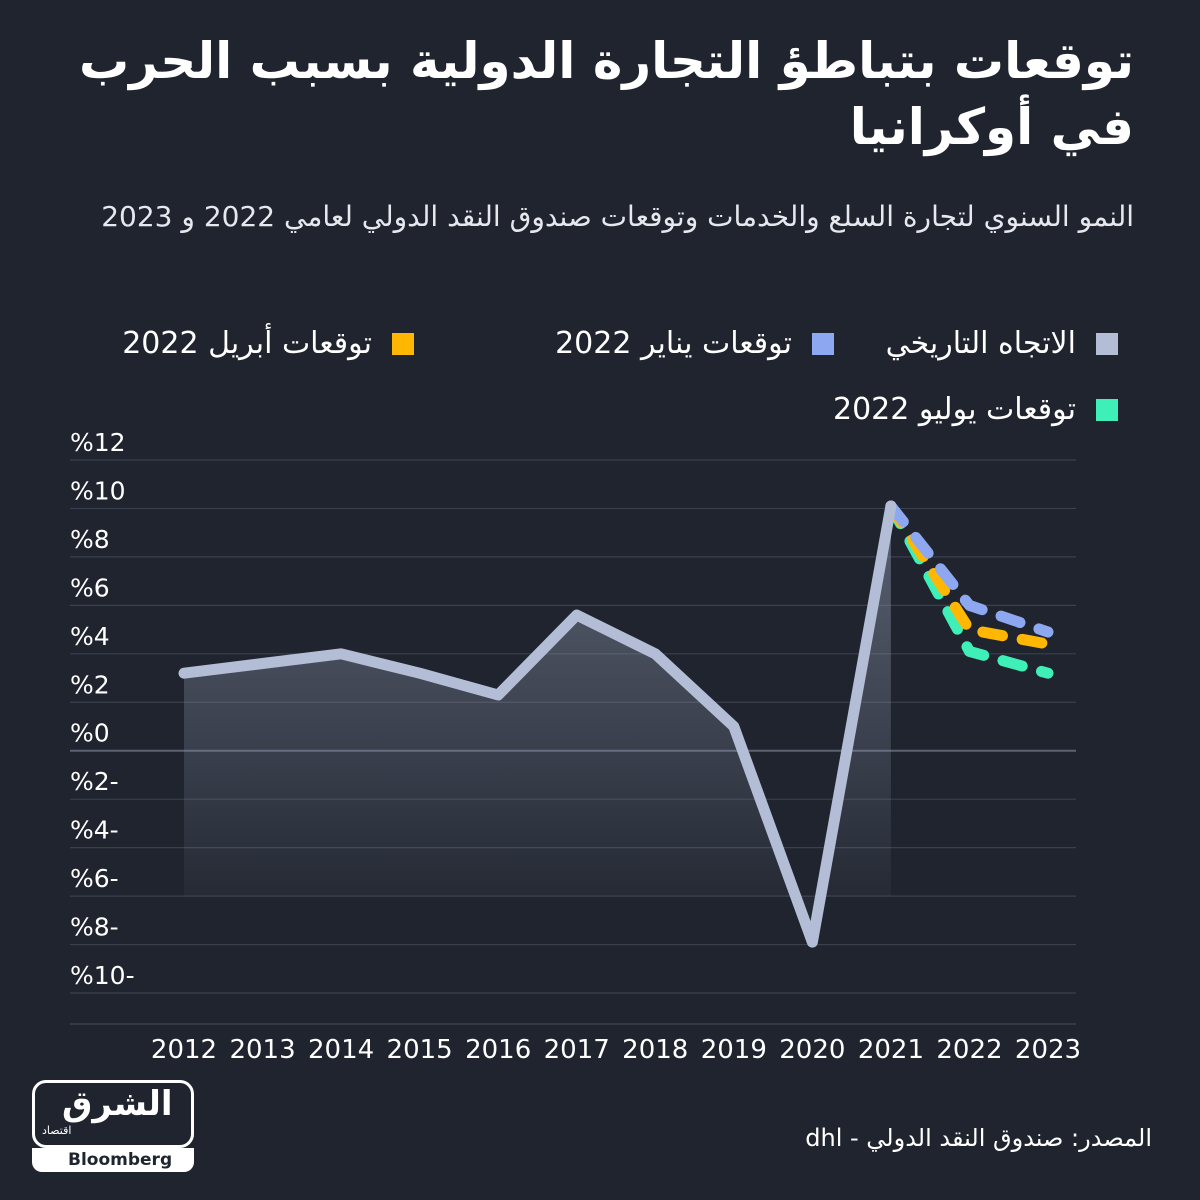  Describe the element at coordinates (978, 1138) in the screenshot. I see `source-note: المصدر: صندوق النقد الدولي - dhl` at that location.